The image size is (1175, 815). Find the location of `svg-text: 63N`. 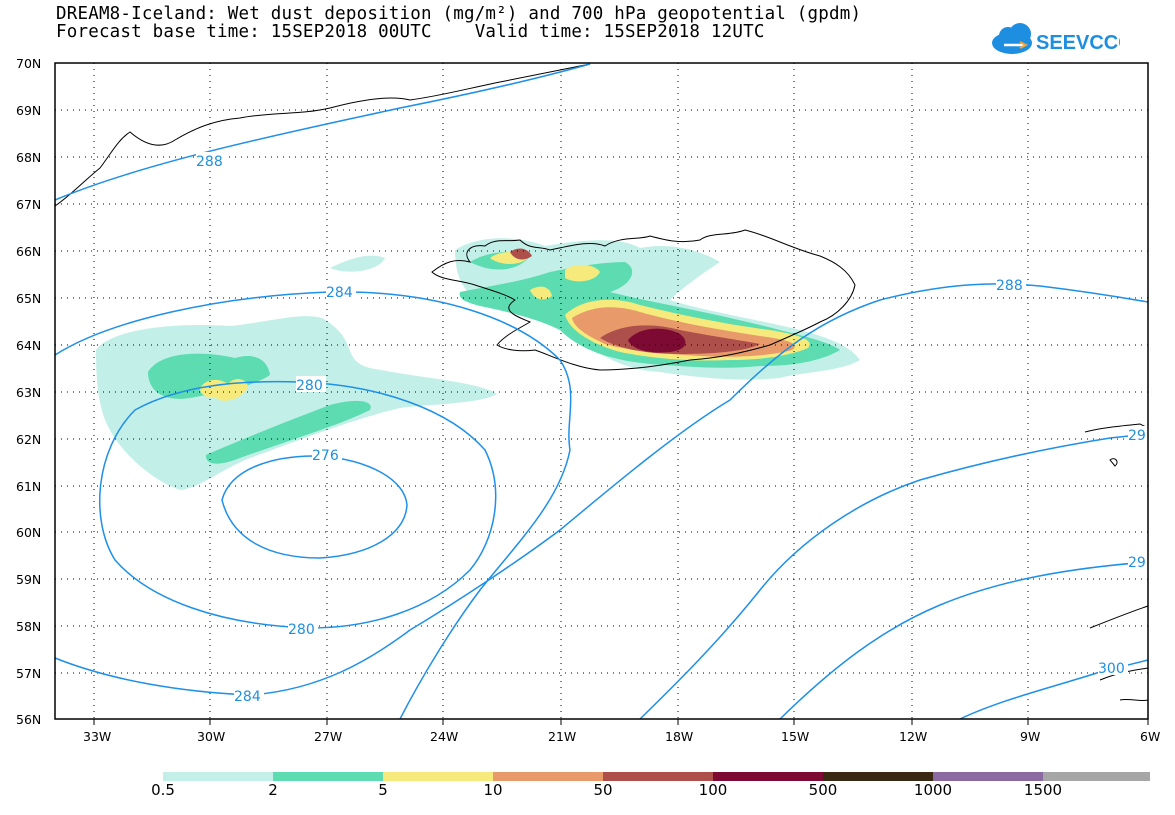

svg-text: 63N is located at coordinates (28, 392).